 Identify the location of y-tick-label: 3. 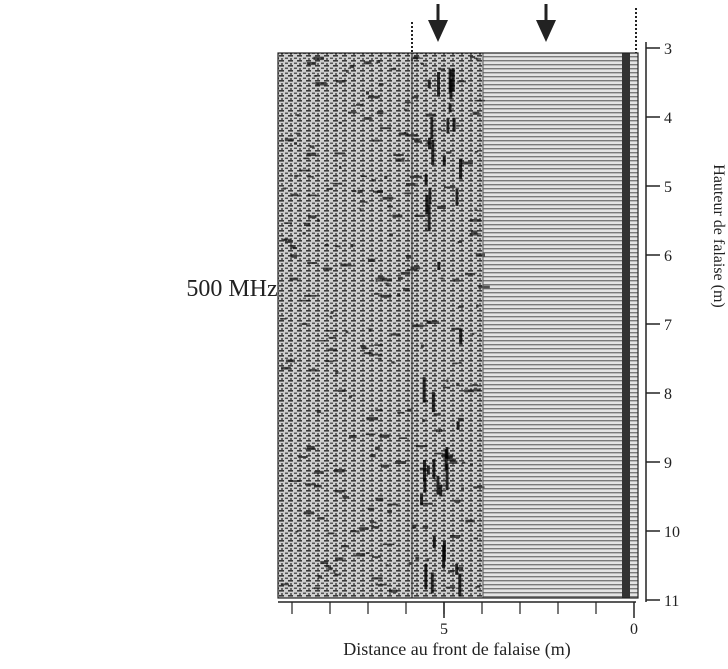
(668, 49).